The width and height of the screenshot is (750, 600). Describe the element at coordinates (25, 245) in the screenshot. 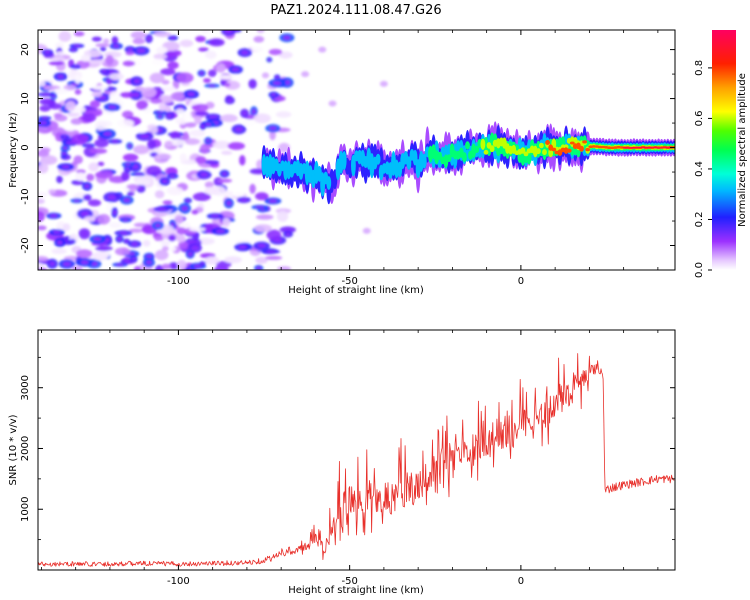

I see `spectrogram-y-tick-label: -20` at that location.